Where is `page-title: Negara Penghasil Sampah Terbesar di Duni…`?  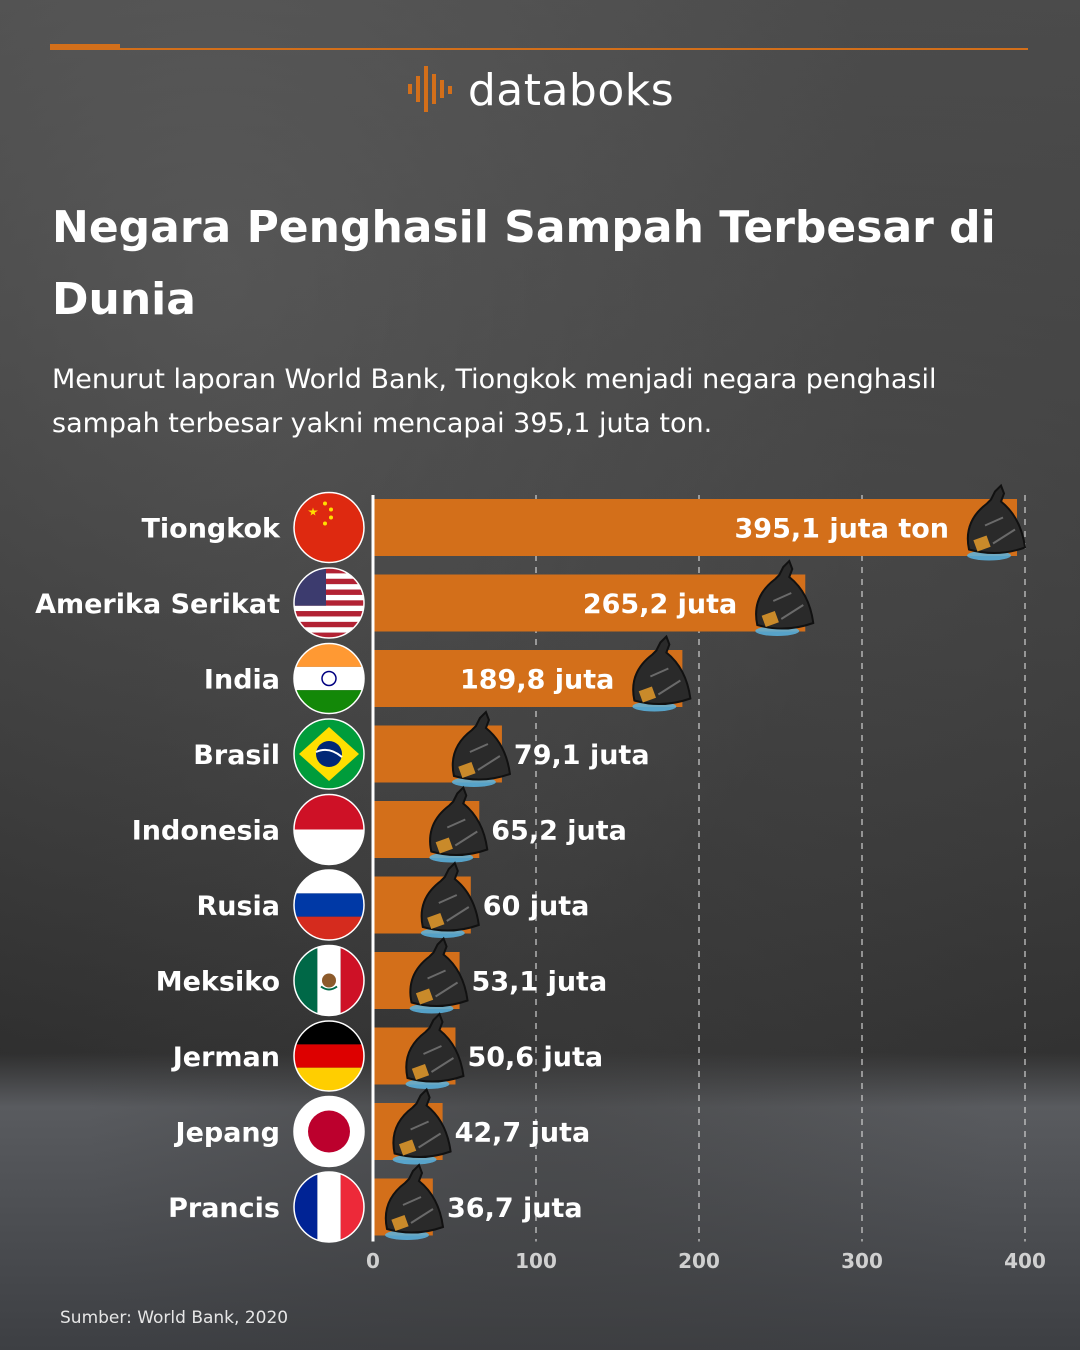 page-title: Negara Penghasil Sampah Terbesar di Duni… is located at coordinates (524, 263).